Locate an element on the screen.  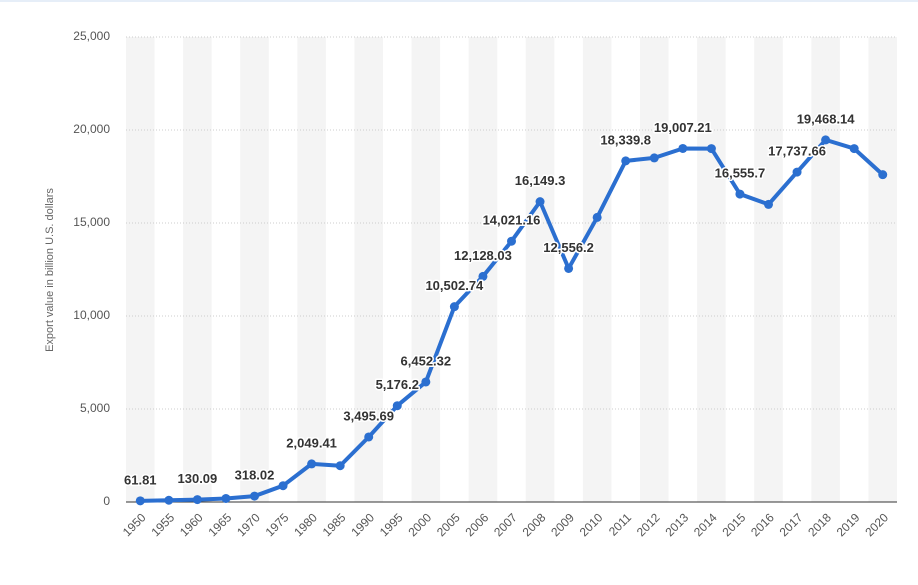
value-label: 12,128.03 is located at coordinates (483, 255).